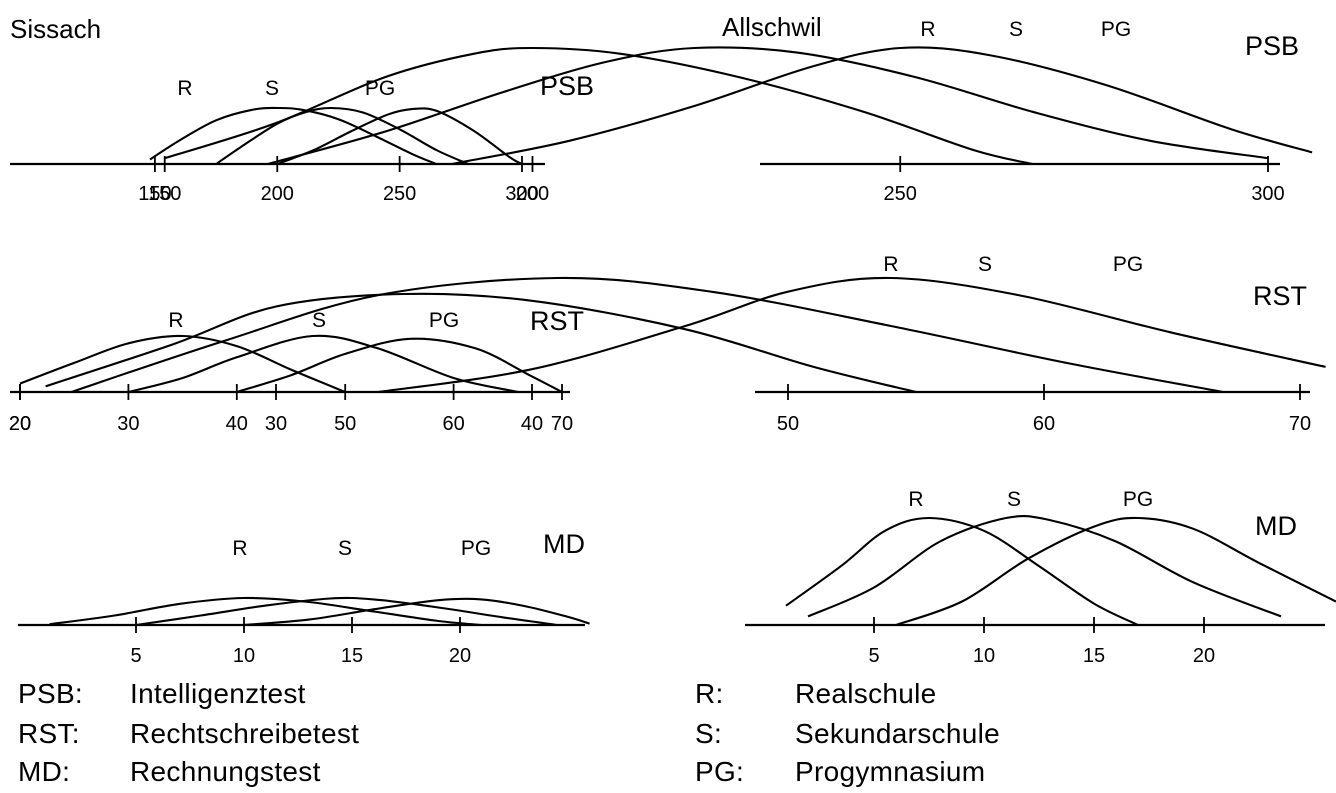 The image size is (1336, 793). What do you see at coordinates (55, 29) in the screenshot?
I see `region-title: Sissach` at bounding box center [55, 29].